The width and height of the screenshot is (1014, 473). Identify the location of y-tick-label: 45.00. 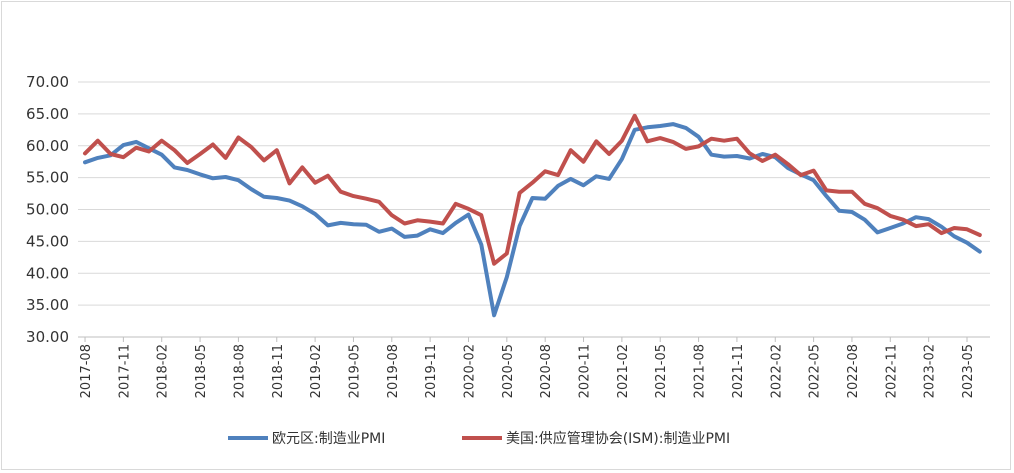
(47, 241).